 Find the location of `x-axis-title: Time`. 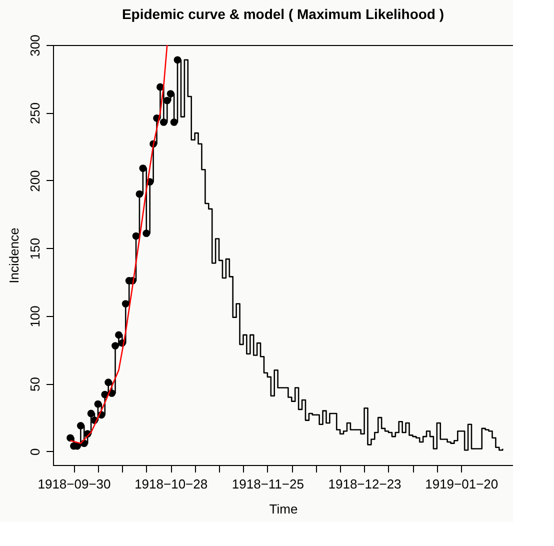

x-axis-title: Time is located at coordinates (283, 509).